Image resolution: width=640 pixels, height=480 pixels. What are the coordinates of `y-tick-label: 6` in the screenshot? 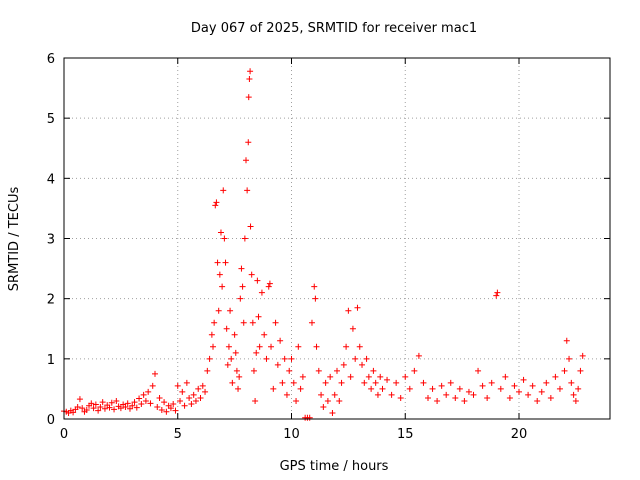 It's located at (51, 59).